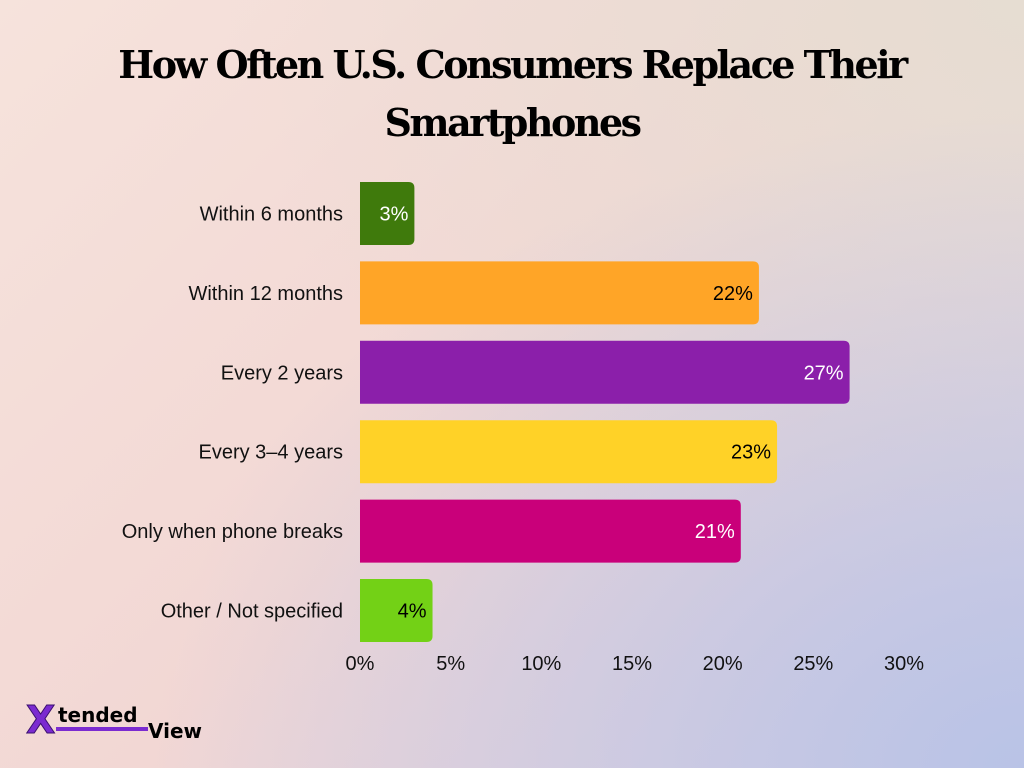 The image size is (1024, 768). Describe the element at coordinates (904, 664) in the screenshot. I see `x-tick-label: 30%` at that location.